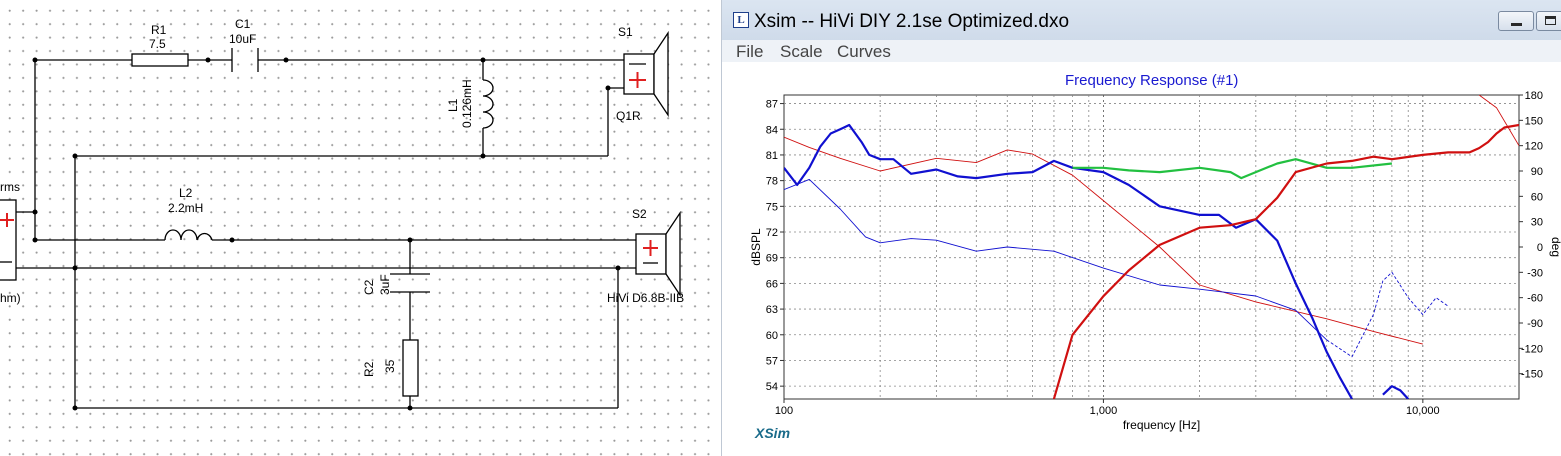 This screenshot has width=1561, height=456. Describe the element at coordinates (658, 254) in the screenshot. I see `s2-speaker` at that location.